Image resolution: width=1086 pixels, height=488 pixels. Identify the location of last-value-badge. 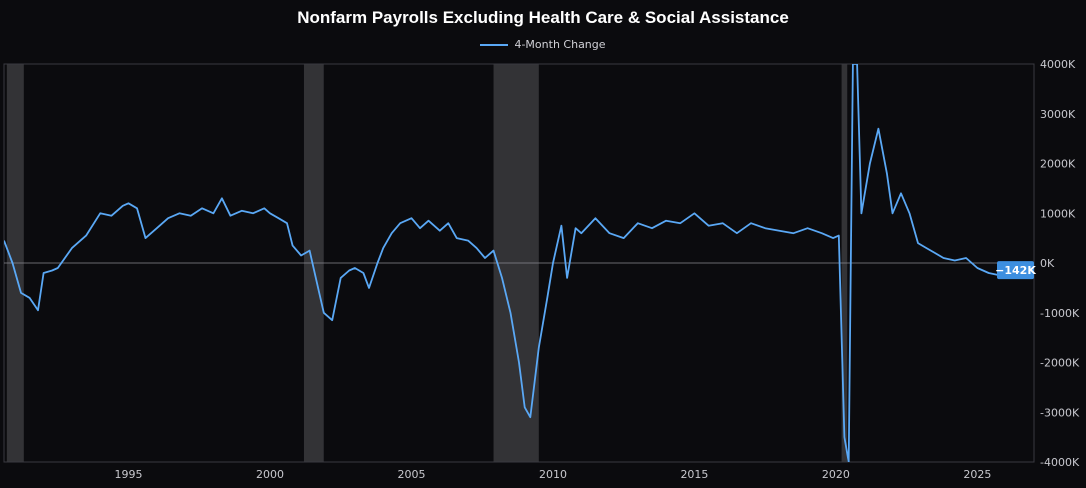
(1015, 270).